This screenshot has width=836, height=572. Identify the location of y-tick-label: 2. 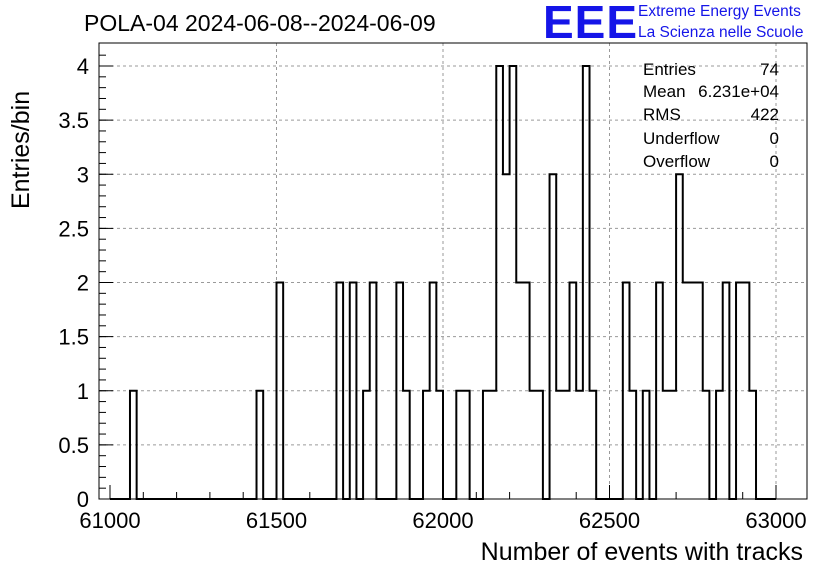
(83, 283).